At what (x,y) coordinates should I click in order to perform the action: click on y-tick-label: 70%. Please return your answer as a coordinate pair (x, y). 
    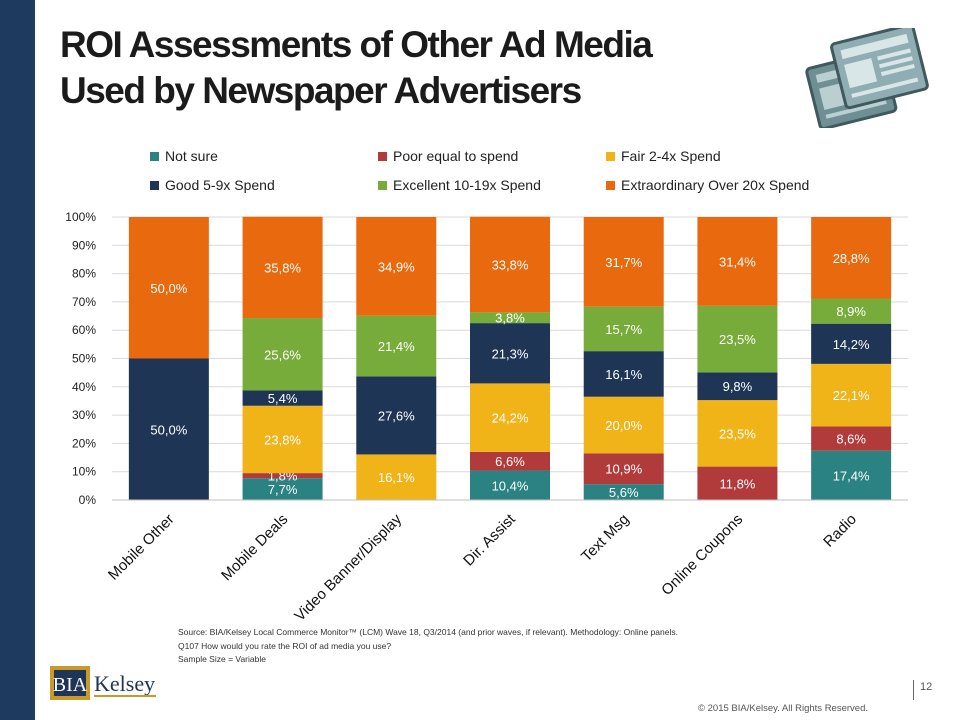
    Looking at the image, I should click on (84, 302).